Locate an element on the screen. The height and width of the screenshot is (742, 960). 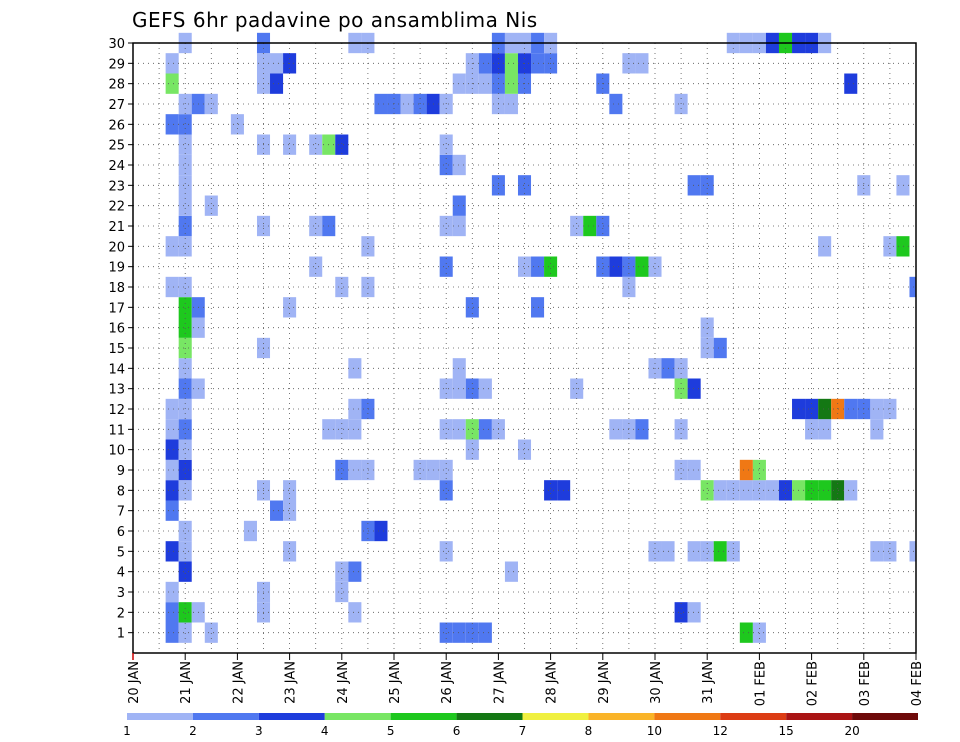
y-tick-label: 20 is located at coordinates (116, 247).